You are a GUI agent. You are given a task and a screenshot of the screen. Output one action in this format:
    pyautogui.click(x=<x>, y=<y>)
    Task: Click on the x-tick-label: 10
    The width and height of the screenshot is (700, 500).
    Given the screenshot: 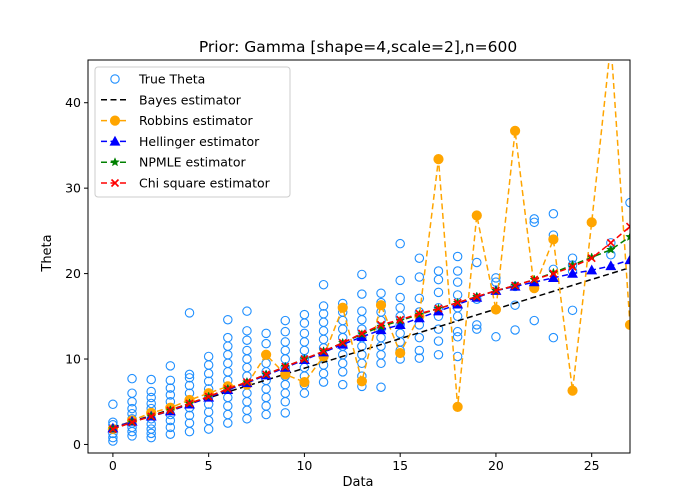 What is the action you would take?
    pyautogui.click(x=304, y=465)
    